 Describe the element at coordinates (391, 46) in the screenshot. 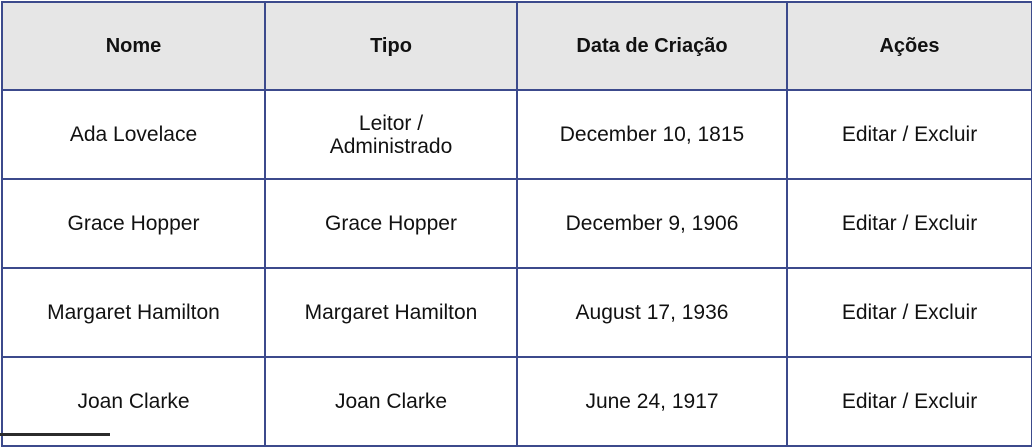

I see `header-tipo: Tipo` at that location.